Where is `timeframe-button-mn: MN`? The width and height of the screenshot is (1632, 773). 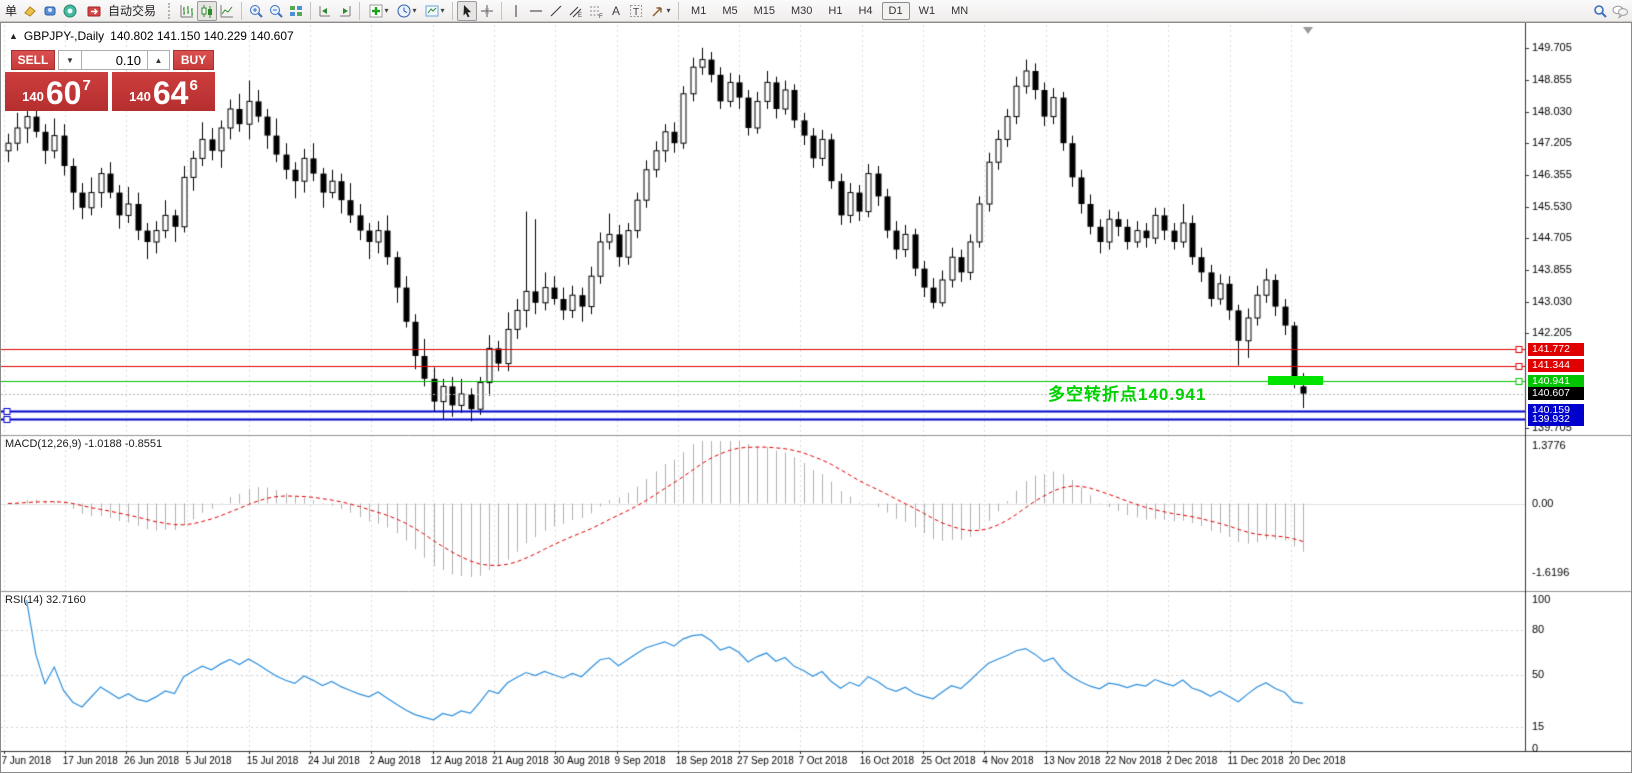
timeframe-button-mn: MN is located at coordinates (960, 10).